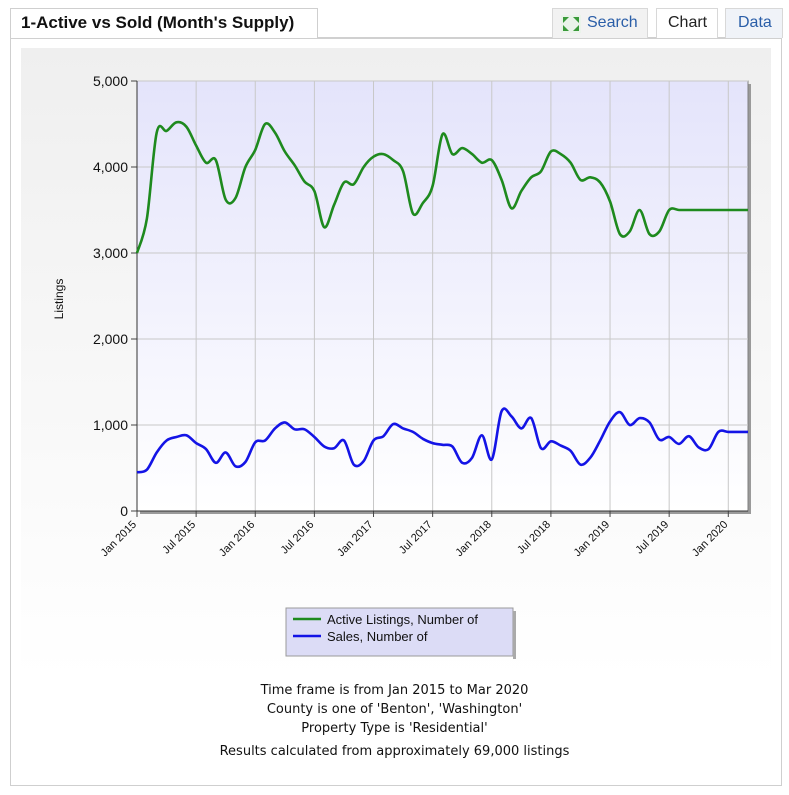  I want to click on tab-data: Data, so click(754, 23).